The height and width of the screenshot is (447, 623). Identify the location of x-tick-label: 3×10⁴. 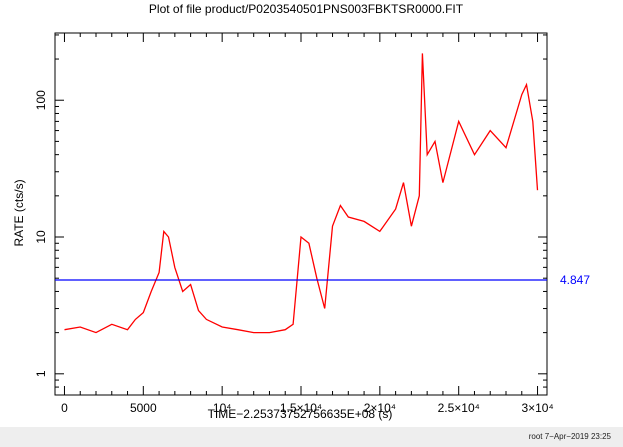
(537, 408).